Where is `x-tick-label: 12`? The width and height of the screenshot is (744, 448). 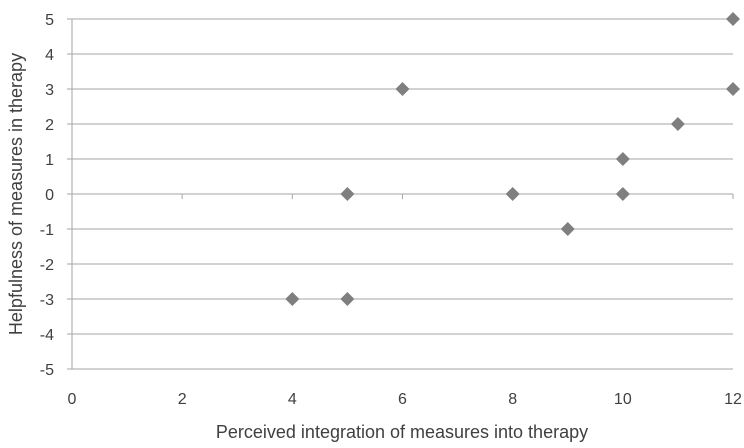 x-tick-label: 12 is located at coordinates (733, 399).